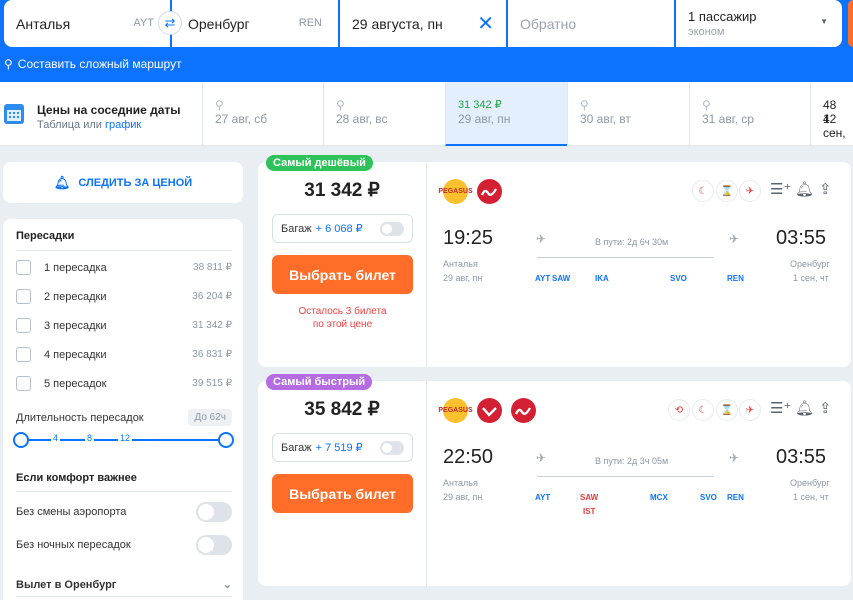 Image resolution: width=853 pixels, height=600 pixels. I want to click on search-icon: ⚲, so click(706, 105).